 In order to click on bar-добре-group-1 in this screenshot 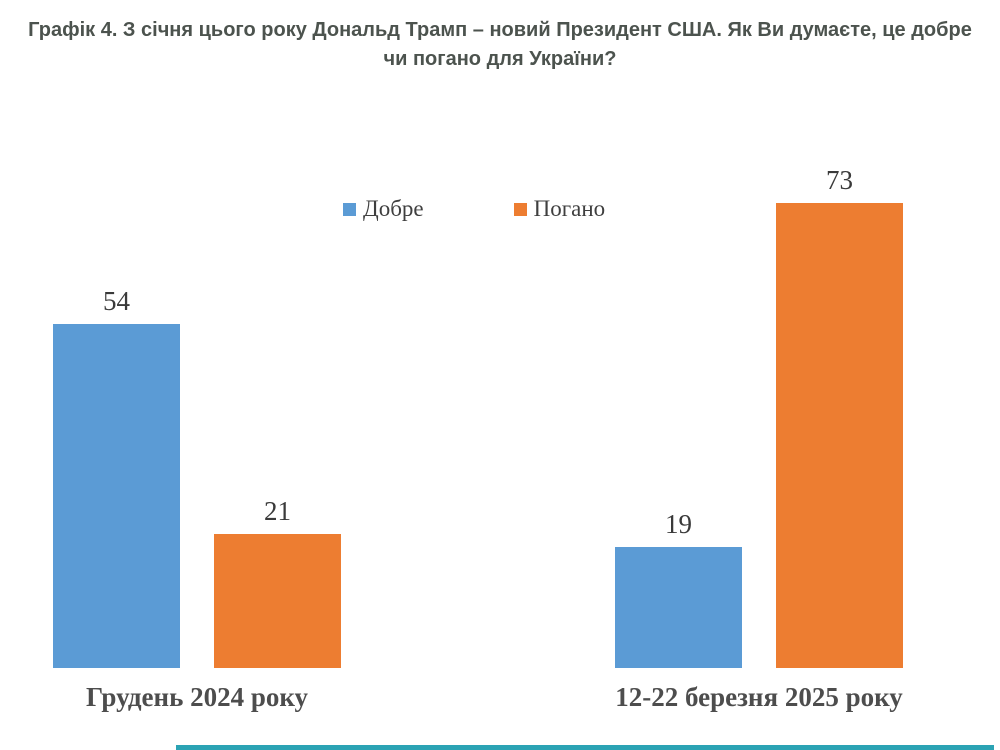, I will do `click(678, 607)`.